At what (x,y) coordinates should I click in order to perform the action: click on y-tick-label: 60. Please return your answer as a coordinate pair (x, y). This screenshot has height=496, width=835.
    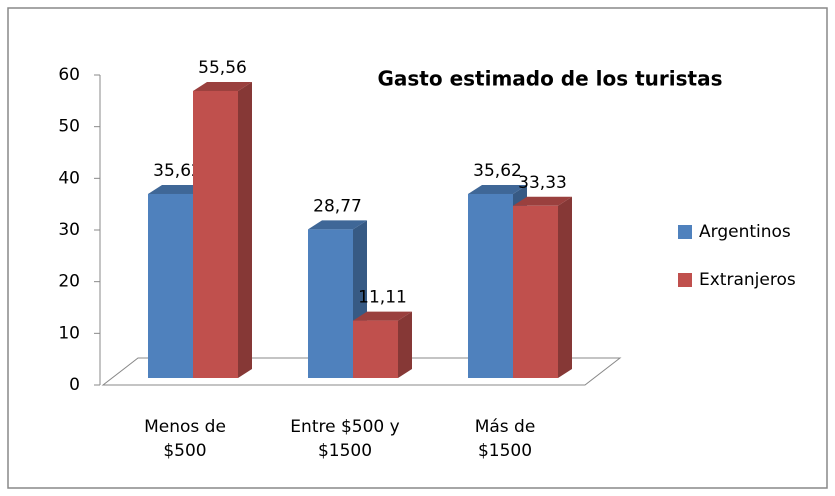
    Looking at the image, I should click on (69, 75).